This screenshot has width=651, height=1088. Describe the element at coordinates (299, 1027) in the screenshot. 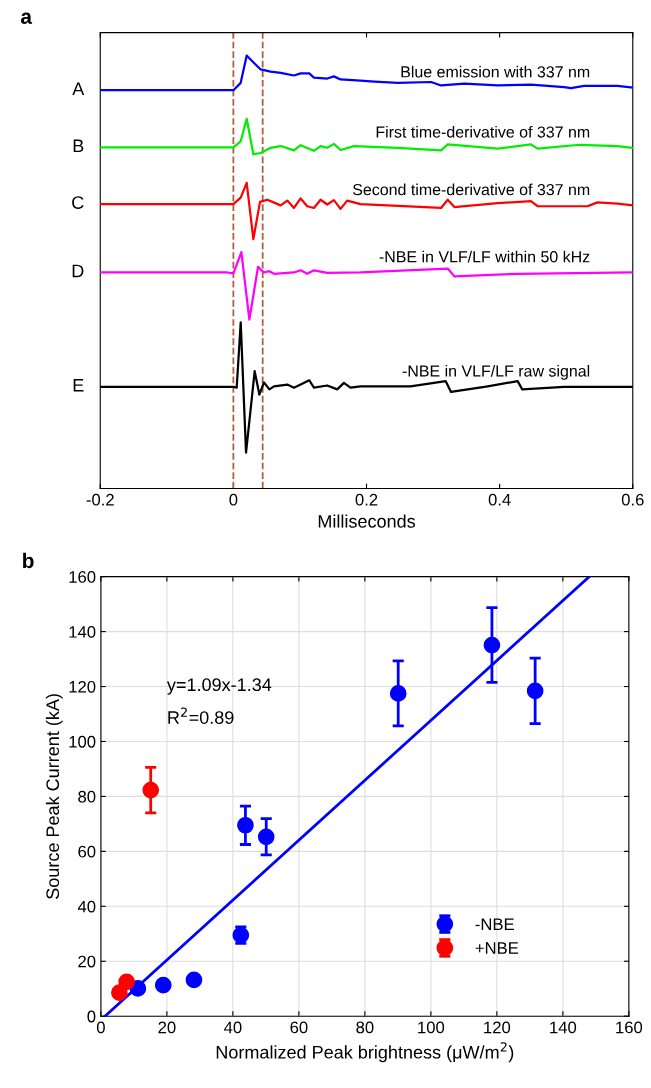

I see `x-tick-label: 60` at that location.